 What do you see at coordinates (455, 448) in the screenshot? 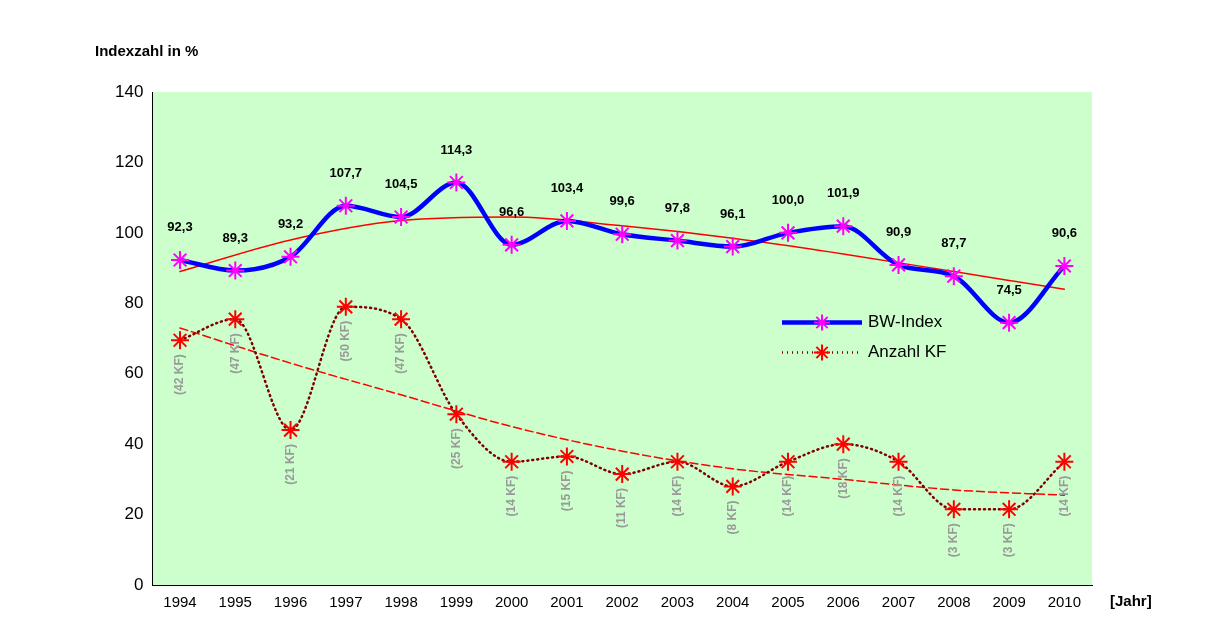
I see `annotation: (25 KF)` at bounding box center [455, 448].